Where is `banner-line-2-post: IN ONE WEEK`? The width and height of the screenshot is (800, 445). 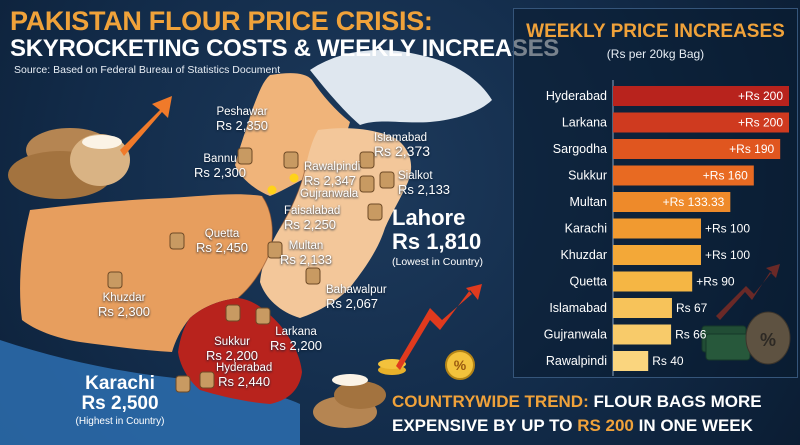
banner-line-2-post: IN ONE WEEK is located at coordinates (693, 425).